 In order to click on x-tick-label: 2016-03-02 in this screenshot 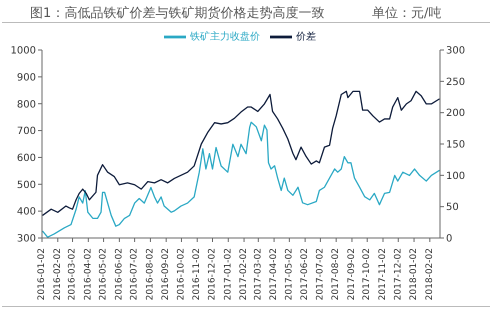, I will do `click(73, 274)`.